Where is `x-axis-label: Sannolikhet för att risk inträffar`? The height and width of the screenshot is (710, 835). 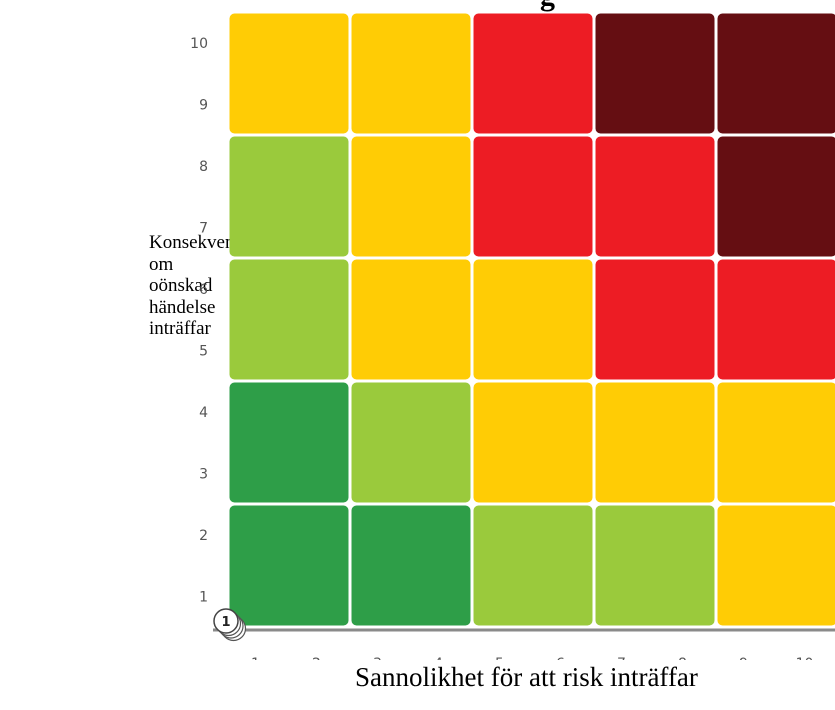
x-axis-label: Sannolikhet för att risk inträffar is located at coordinates (526, 677).